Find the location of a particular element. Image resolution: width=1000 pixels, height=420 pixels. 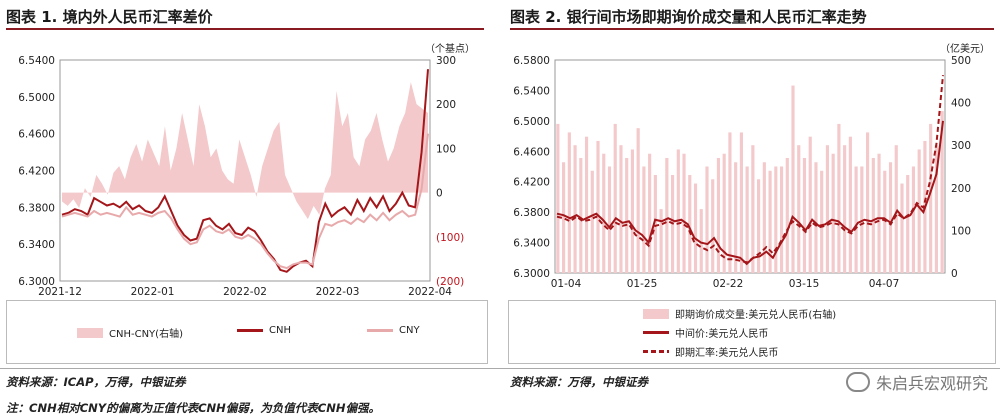

right-title-underline is located at coordinates (752, 29).